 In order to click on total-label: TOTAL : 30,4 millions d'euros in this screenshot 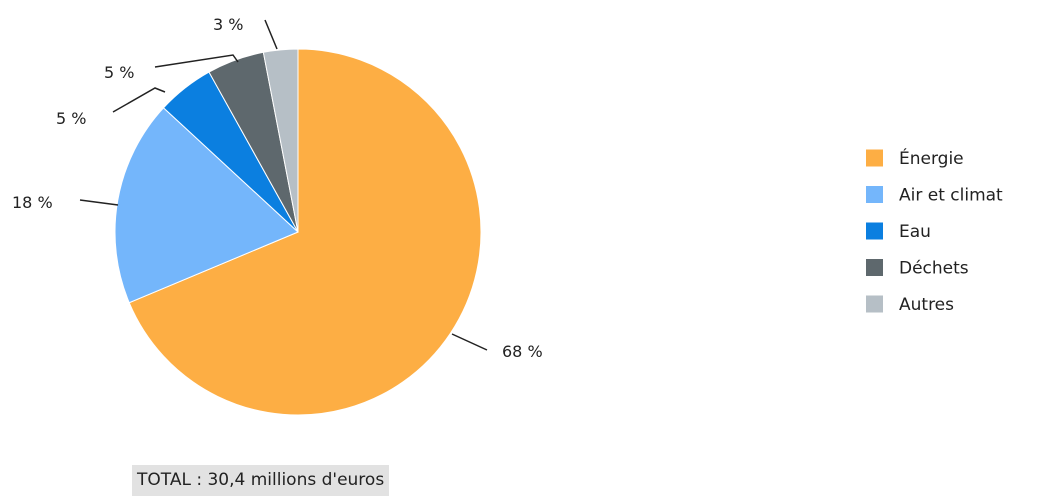, I will do `click(261, 480)`.